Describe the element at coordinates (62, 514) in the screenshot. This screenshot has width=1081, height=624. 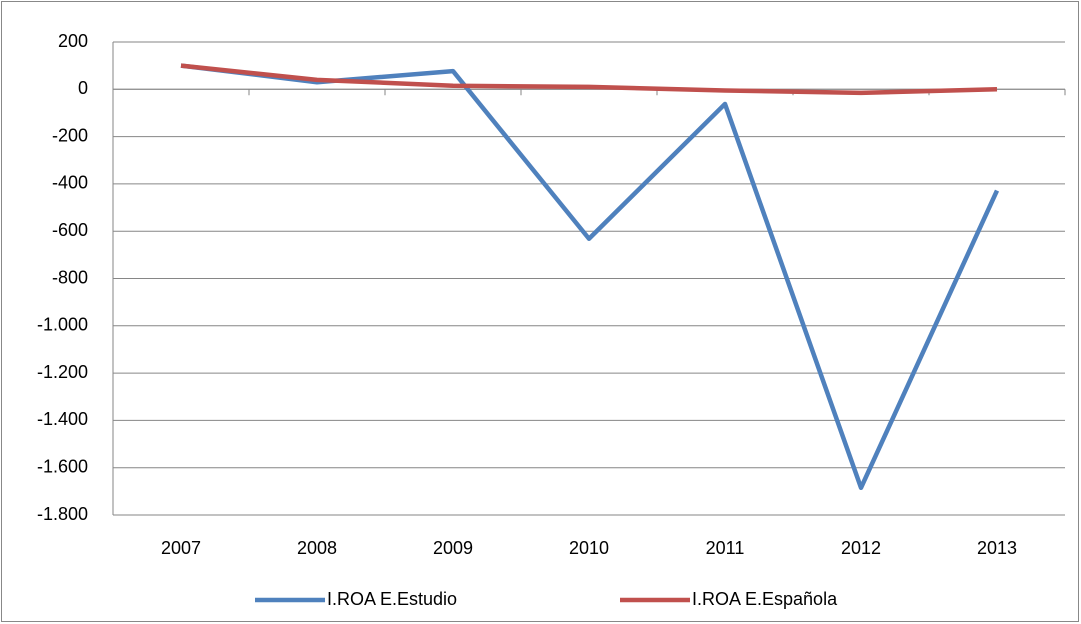
I see `y-tick-label: -1.800` at that location.